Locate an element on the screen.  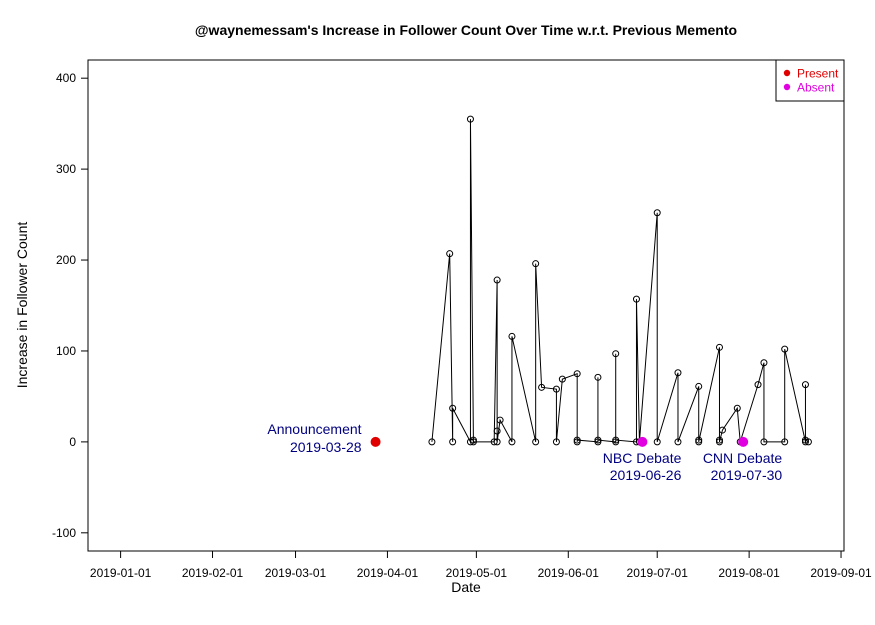
legend-absent-marker is located at coordinates (787, 87).